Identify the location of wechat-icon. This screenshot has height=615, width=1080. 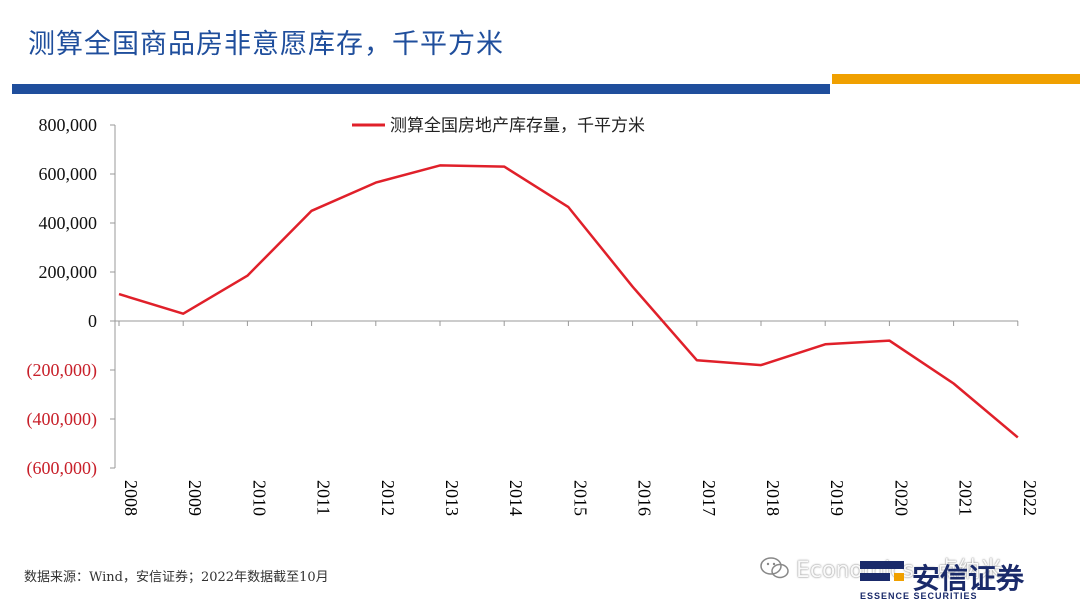
(774, 568).